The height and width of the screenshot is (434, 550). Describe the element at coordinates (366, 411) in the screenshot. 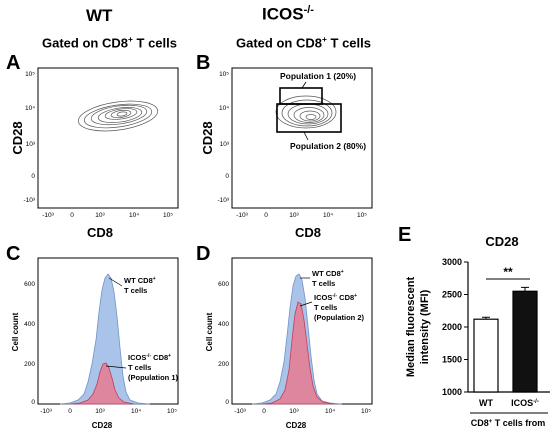

I see `panel-d-xtick-4: 10⁵` at that location.